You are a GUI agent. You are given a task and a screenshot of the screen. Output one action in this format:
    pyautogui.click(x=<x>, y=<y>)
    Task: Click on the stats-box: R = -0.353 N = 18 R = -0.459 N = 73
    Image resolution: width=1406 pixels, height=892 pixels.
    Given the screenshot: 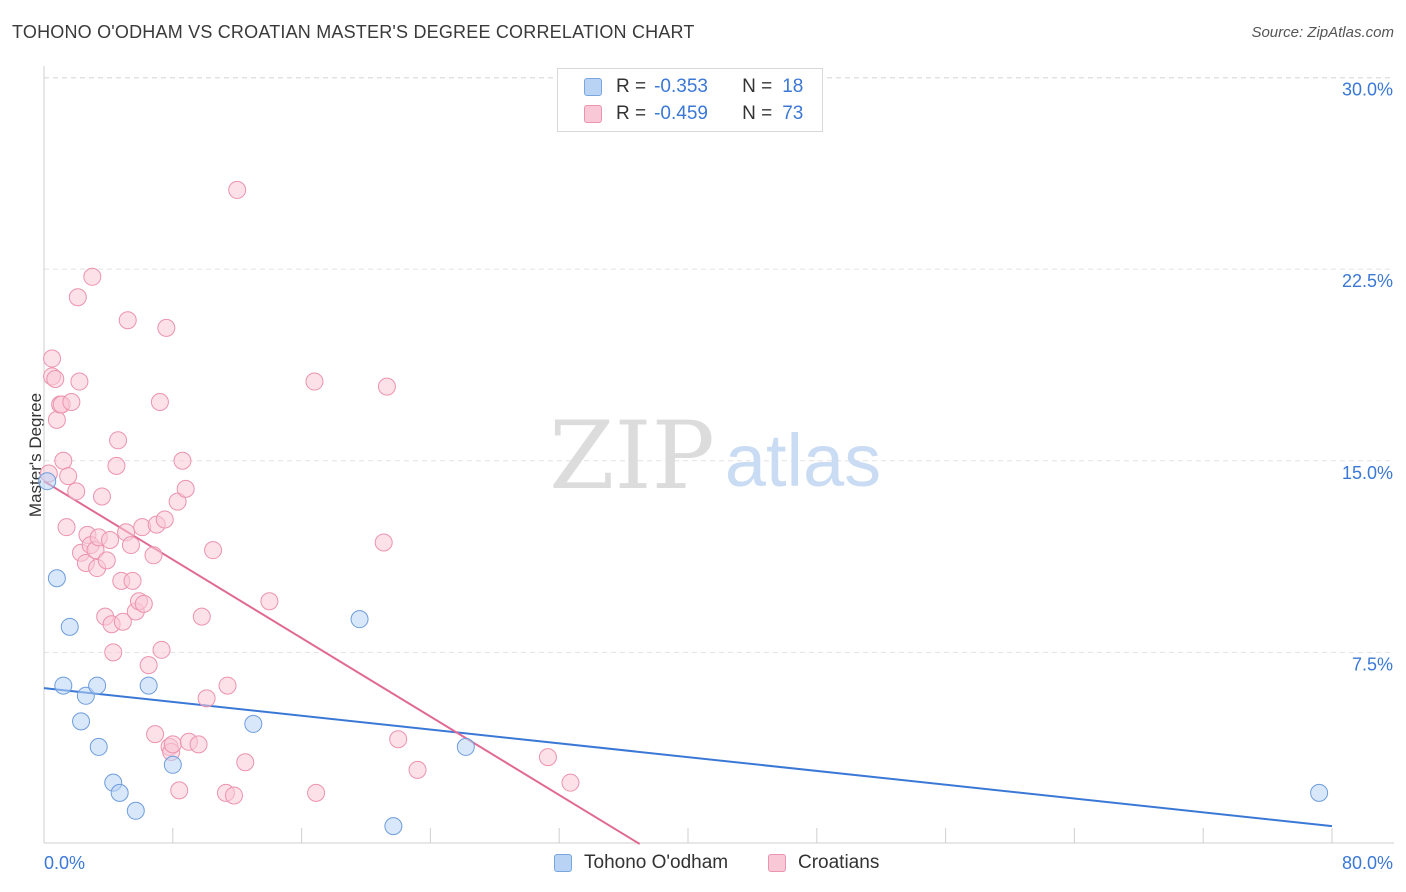 What is the action you would take?
    pyautogui.click(x=690, y=100)
    